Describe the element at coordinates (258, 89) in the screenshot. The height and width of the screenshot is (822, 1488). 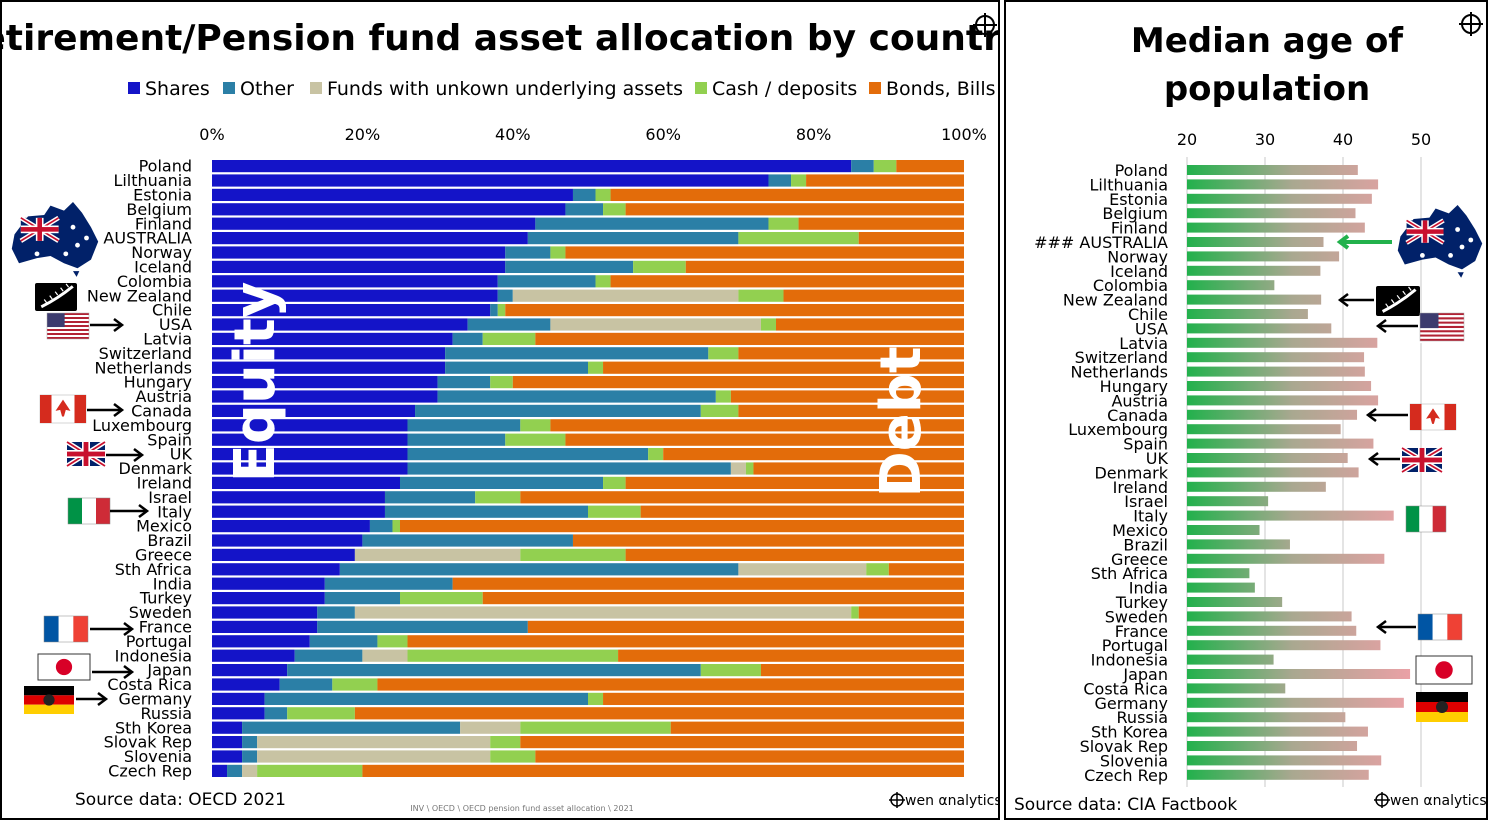
I see `legend-item: Other` at that location.